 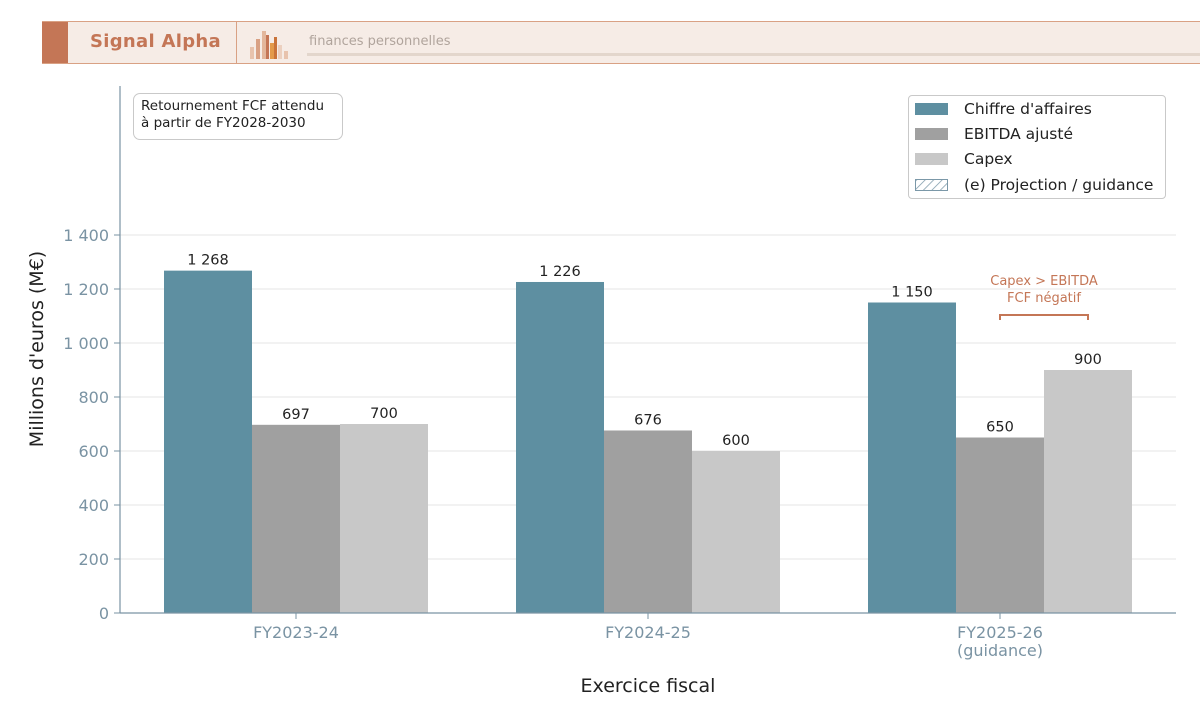 I want to click on note-line-1: Retournement FCF attendu, so click(x=233, y=106).